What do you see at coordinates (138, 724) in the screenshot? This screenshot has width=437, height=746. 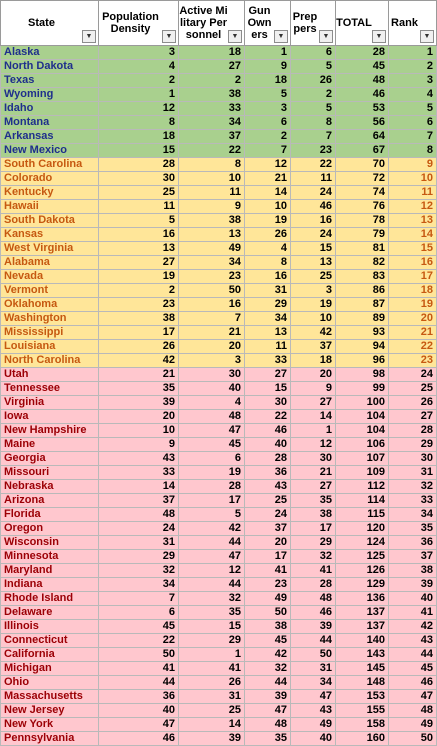 I see `cell-population-density: 47` at bounding box center [138, 724].